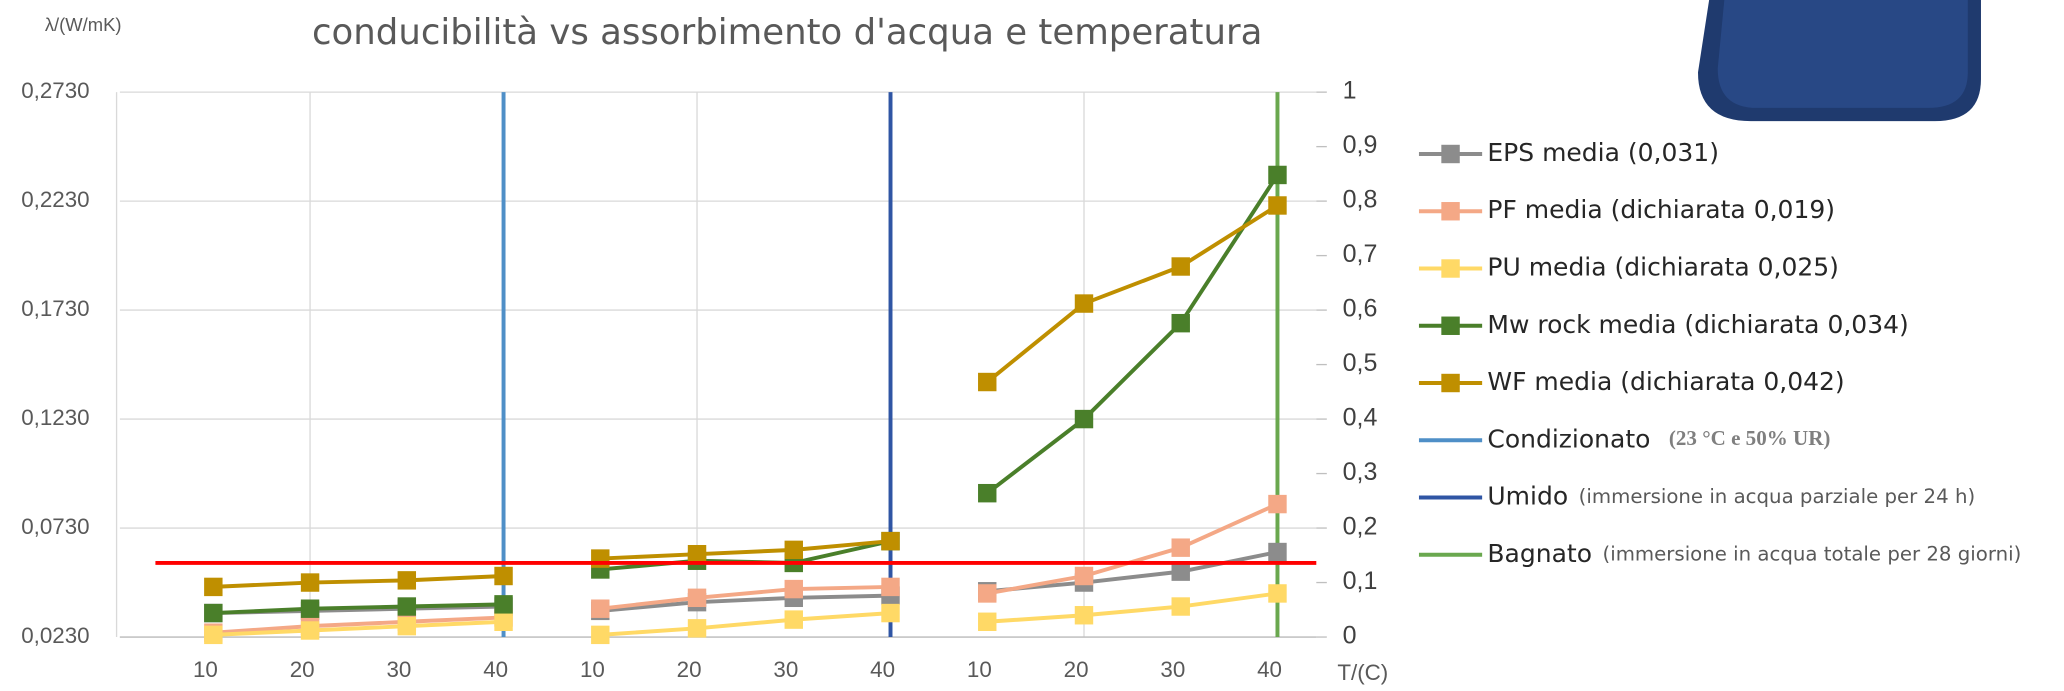 This screenshot has width=2064, height=691. What do you see at coordinates (1697, 324) in the screenshot?
I see `legend-label: Mw rock media (dichiarata 0,034)` at bounding box center [1697, 324].